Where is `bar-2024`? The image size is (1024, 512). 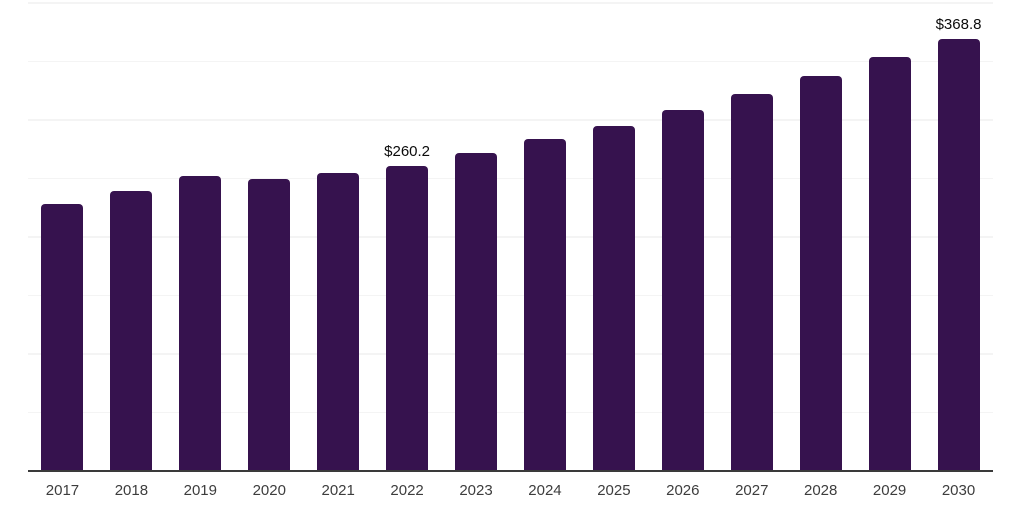
bar-2024 is located at coordinates (544, 304).